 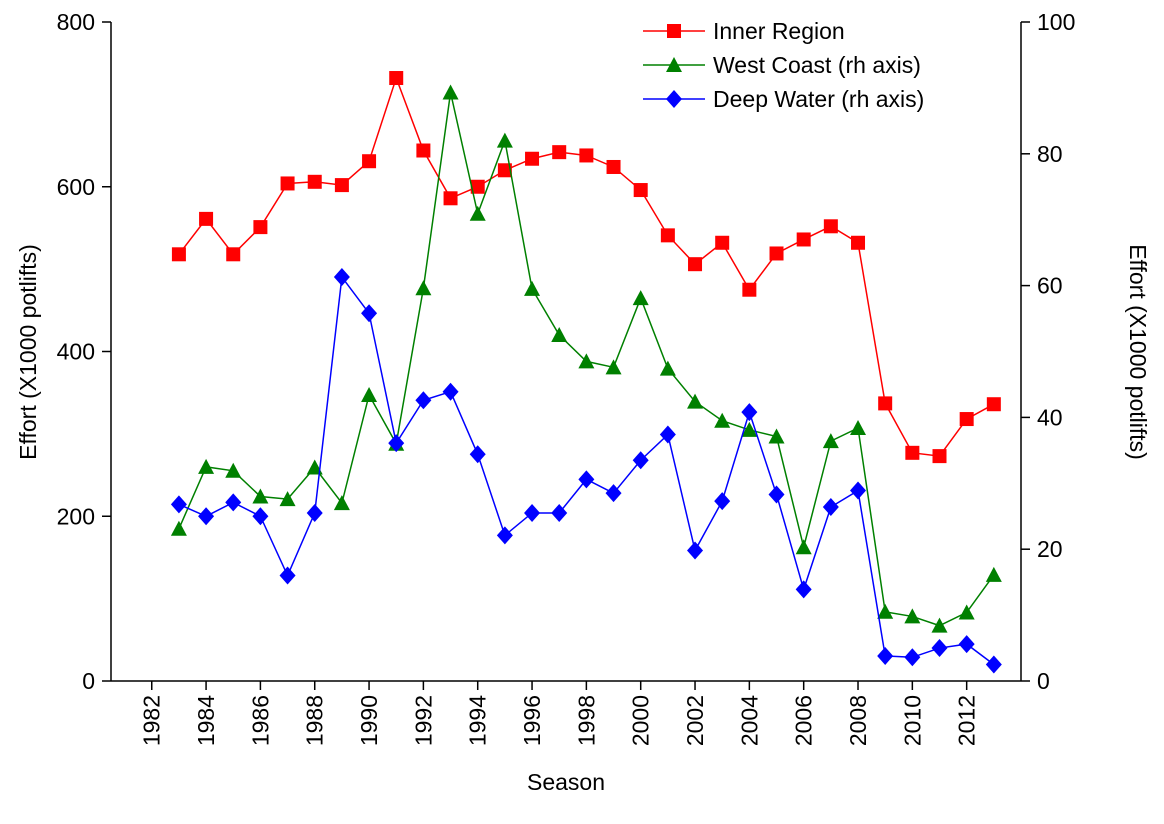 I want to click on x-tick-label: 2010, so click(x=912, y=720).